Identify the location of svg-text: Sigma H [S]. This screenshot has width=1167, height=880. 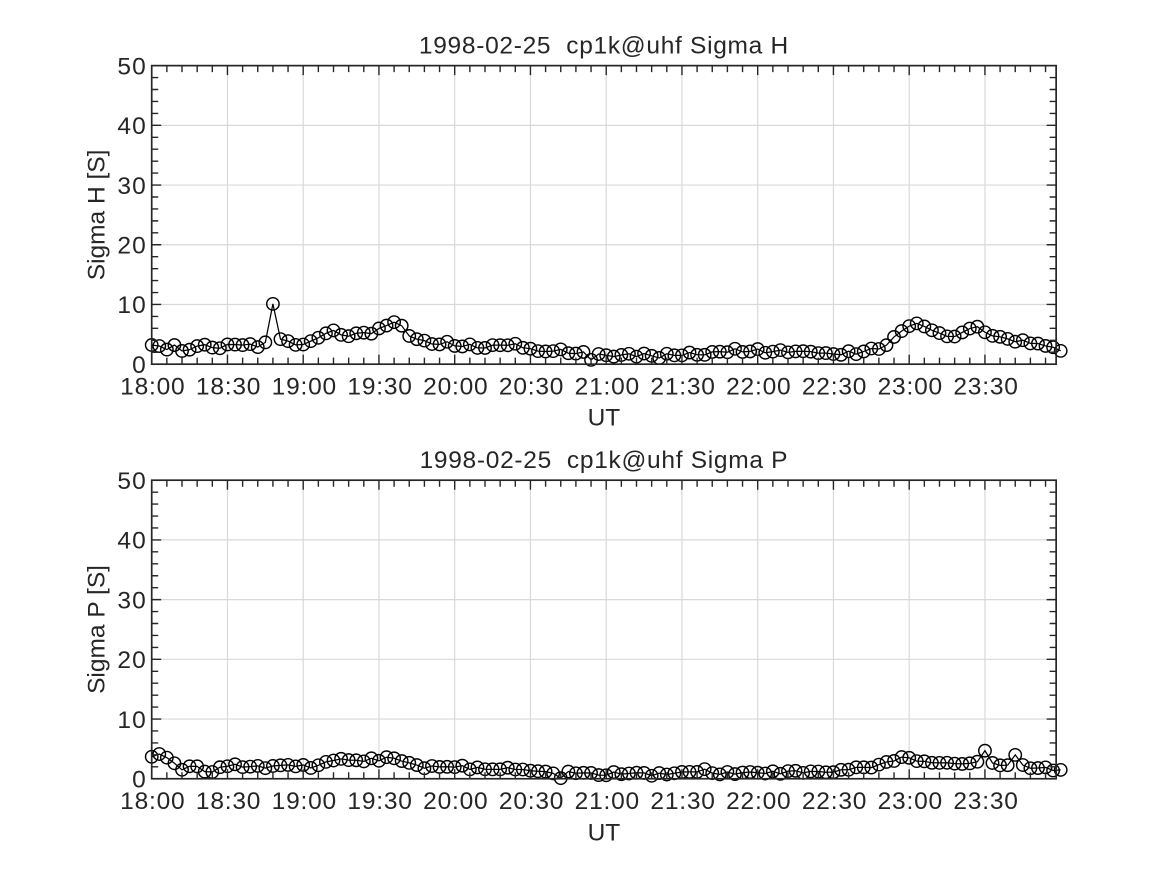
(97, 215).